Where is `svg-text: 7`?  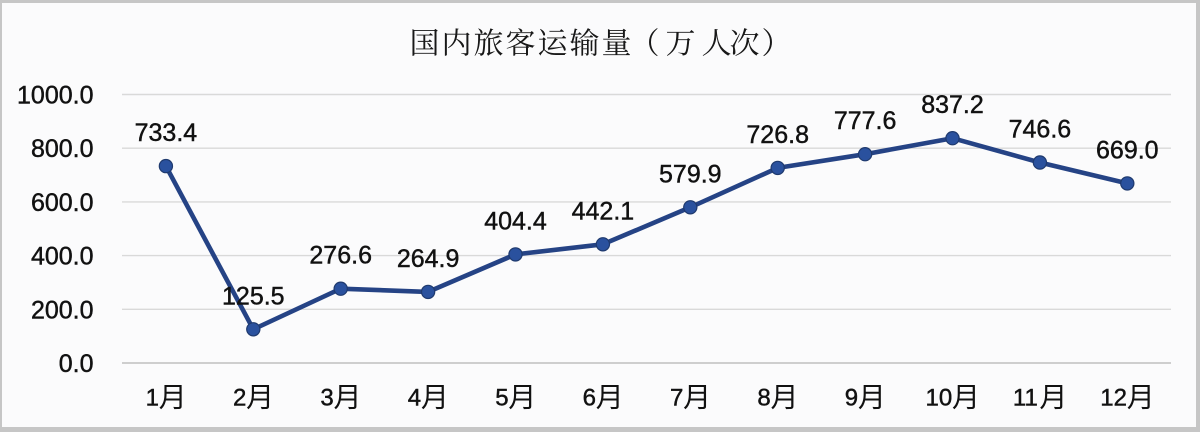 svg-text: 7 is located at coordinates (676, 398).